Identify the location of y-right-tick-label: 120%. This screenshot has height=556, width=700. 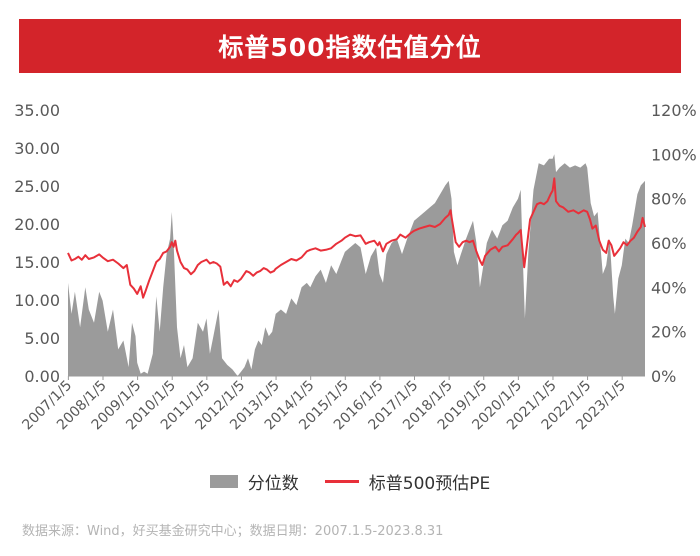
(674, 110).